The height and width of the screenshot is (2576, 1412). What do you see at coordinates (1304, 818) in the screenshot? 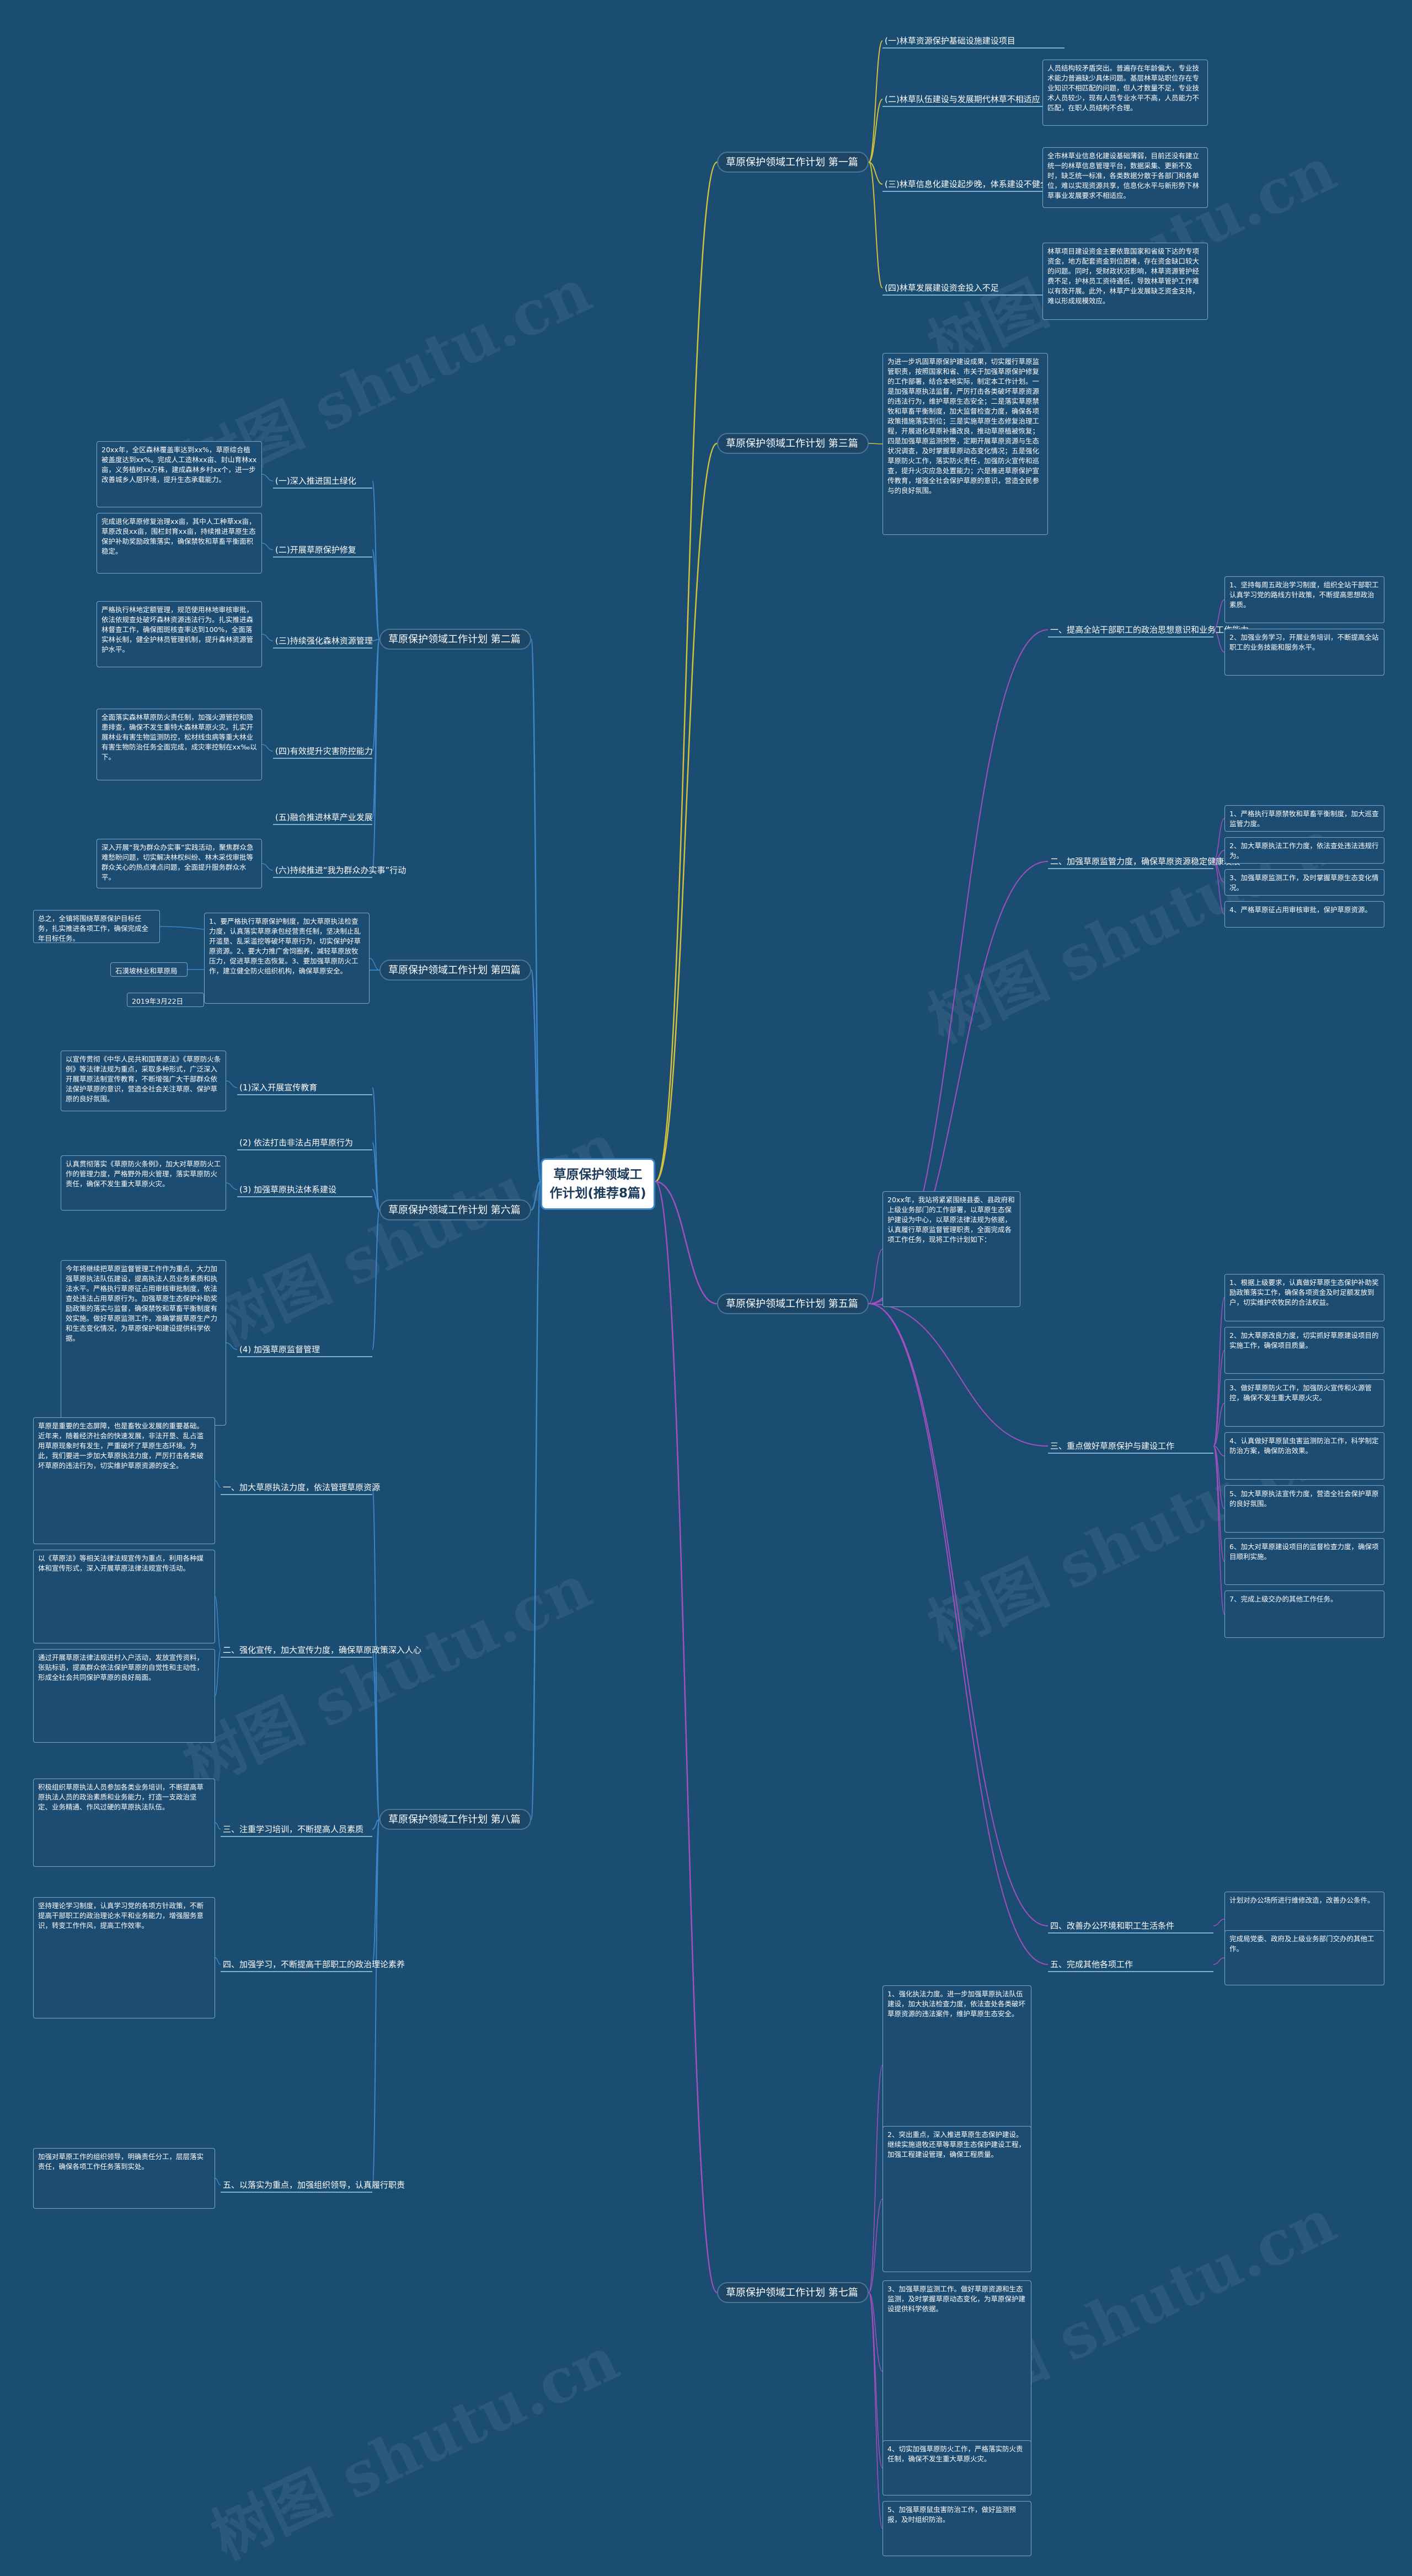
I see `leaf-6-2-1: 1、严格执行草原禁牧和草畜平衡制度，加大巡查监管力度。` at bounding box center [1304, 818].